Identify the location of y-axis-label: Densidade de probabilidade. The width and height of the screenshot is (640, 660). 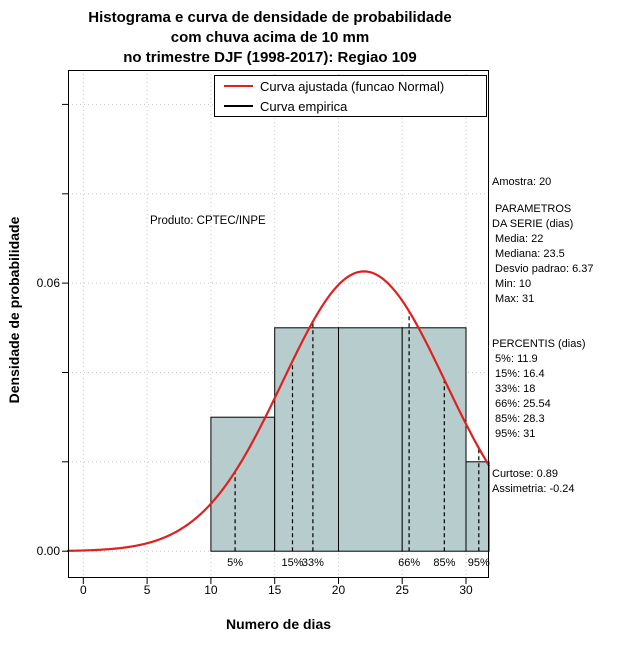
(14, 310).